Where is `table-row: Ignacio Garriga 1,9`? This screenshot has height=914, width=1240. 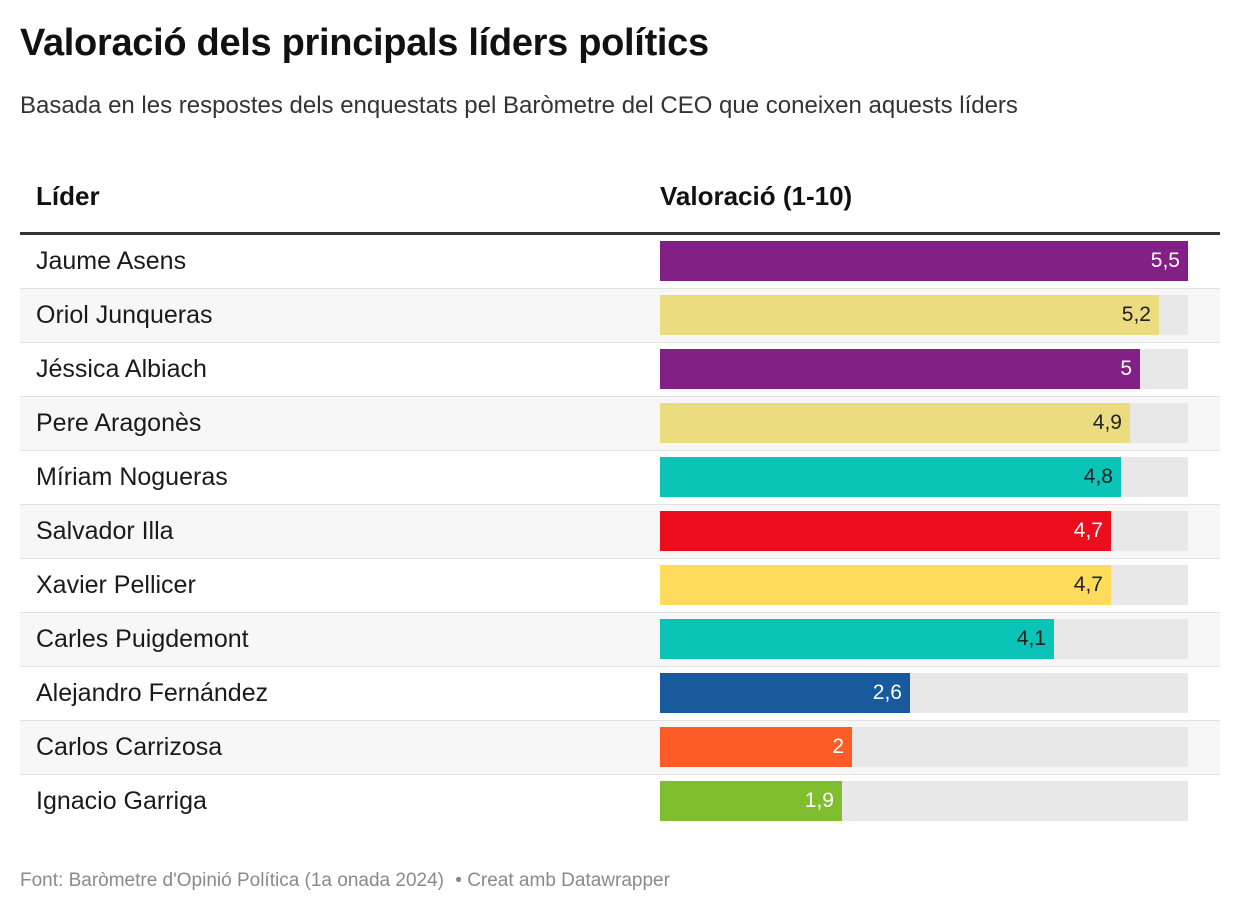 table-row: Ignacio Garriga 1,9 is located at coordinates (620, 801).